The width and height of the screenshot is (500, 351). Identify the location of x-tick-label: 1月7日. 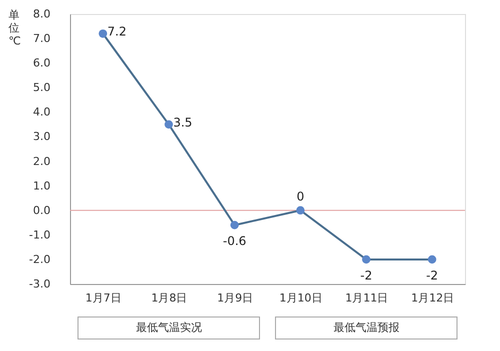
(103, 298).